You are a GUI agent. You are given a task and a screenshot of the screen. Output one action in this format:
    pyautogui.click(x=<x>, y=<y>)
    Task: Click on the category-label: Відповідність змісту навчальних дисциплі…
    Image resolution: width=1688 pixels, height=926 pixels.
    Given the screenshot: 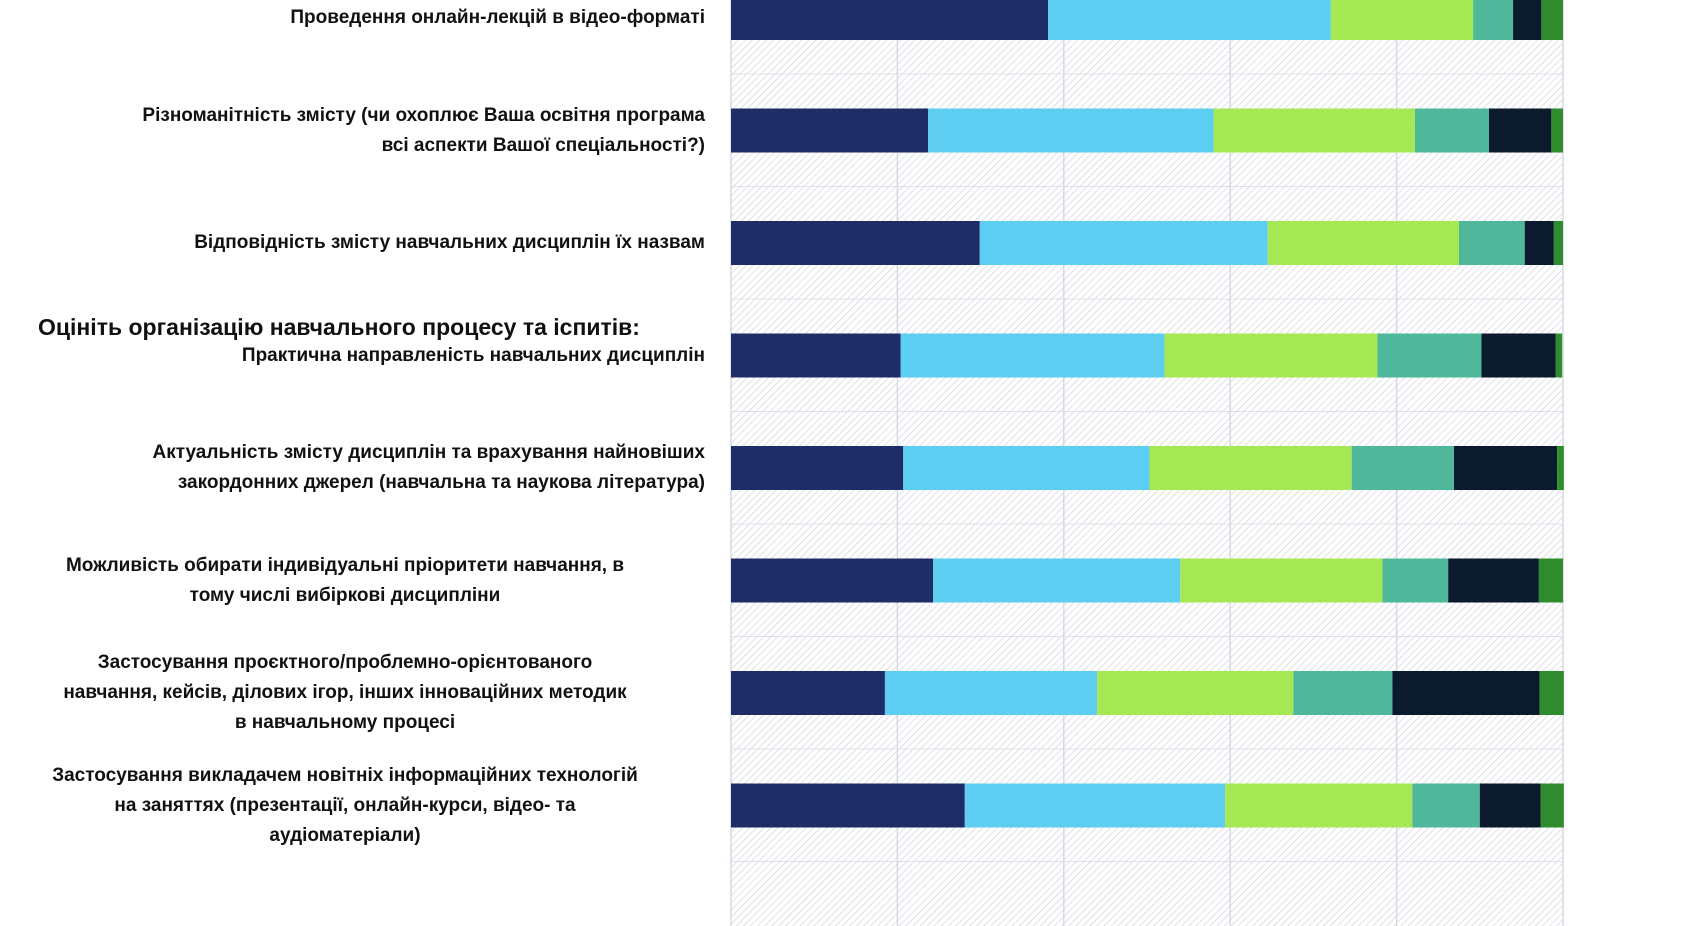 What is the action you would take?
    pyautogui.click(x=449, y=242)
    